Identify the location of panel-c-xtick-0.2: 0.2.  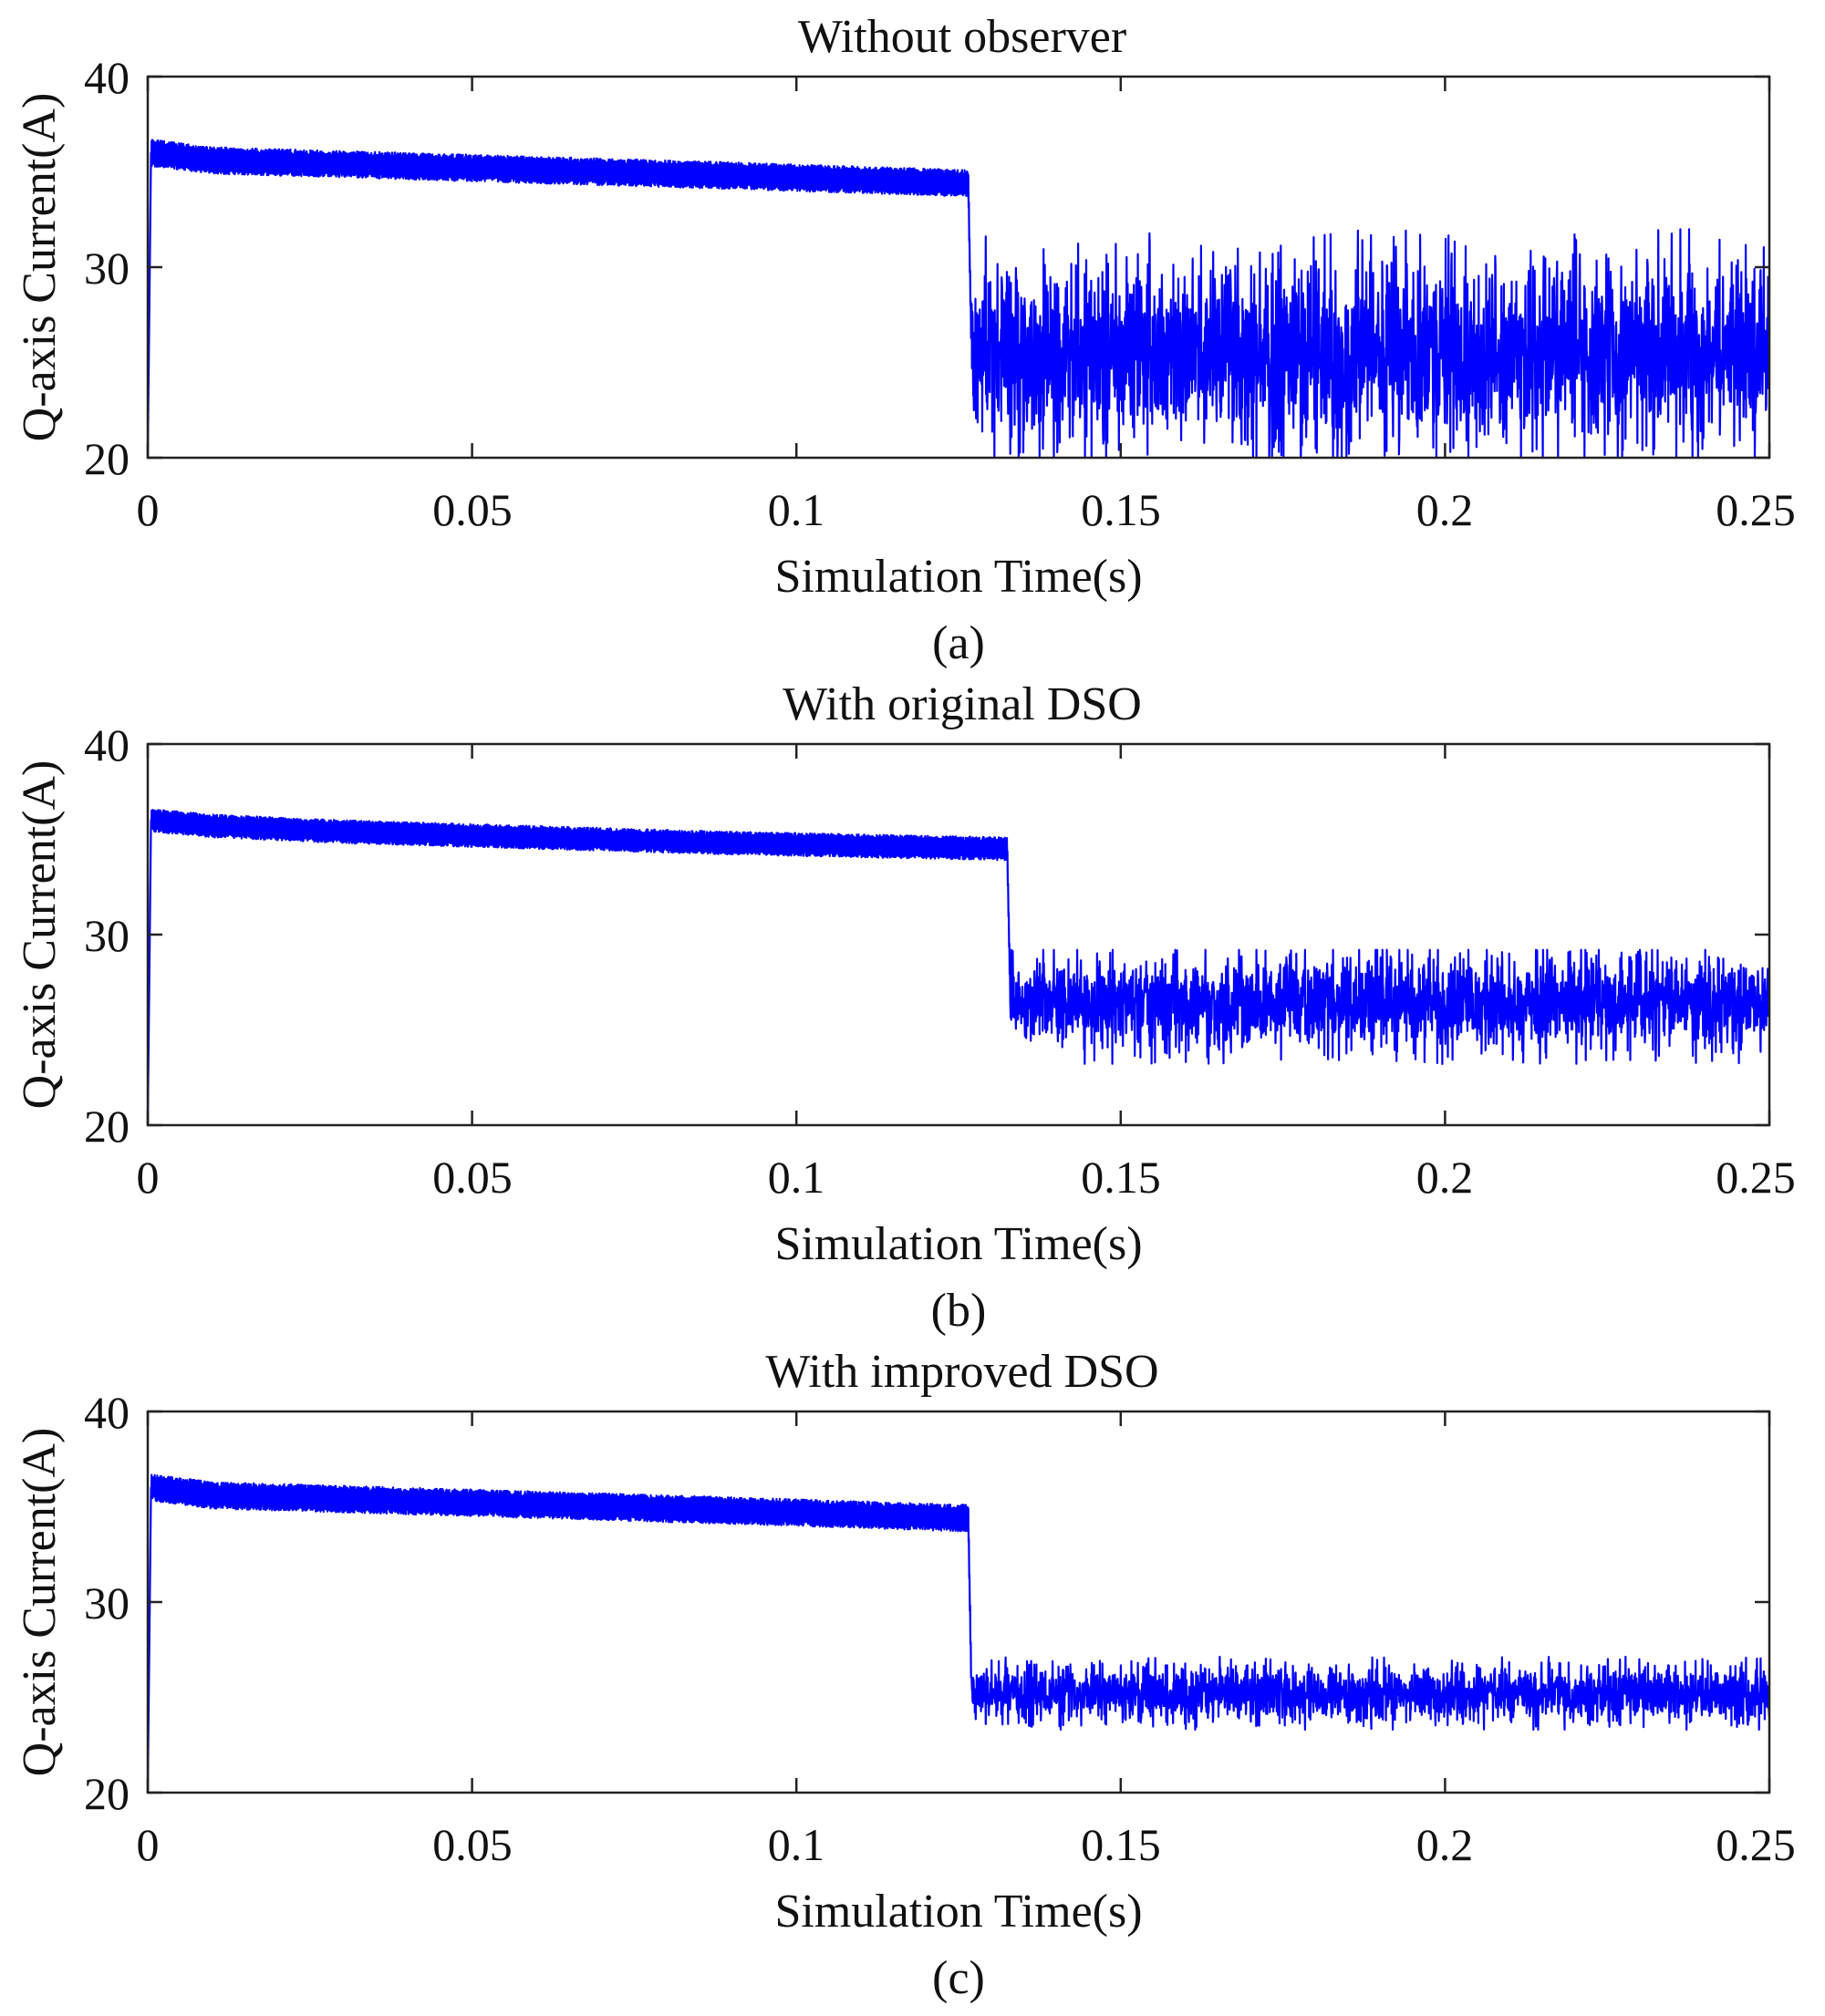
(1445, 1844).